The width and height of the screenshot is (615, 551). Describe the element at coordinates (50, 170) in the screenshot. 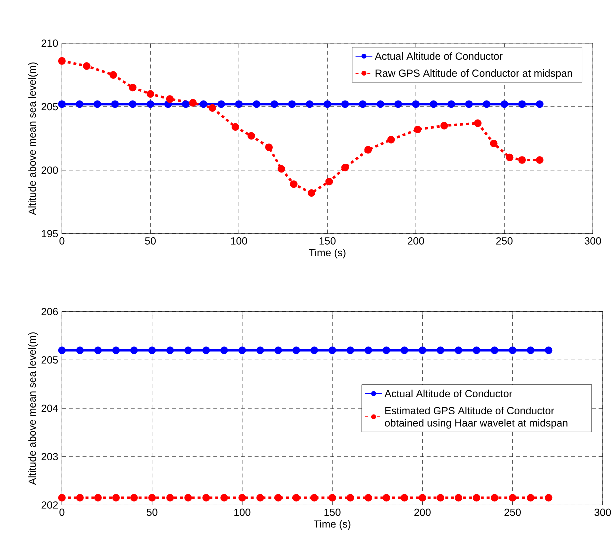

I see `y-tick-label: 200` at that location.